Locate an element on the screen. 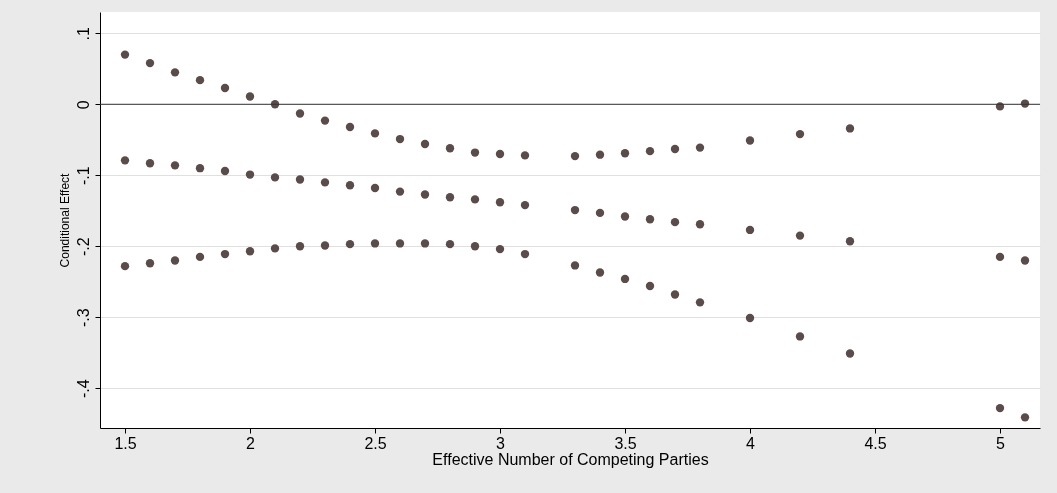 This screenshot has height=493, width=1057. x-tick-label: 4.5 is located at coordinates (875, 443).